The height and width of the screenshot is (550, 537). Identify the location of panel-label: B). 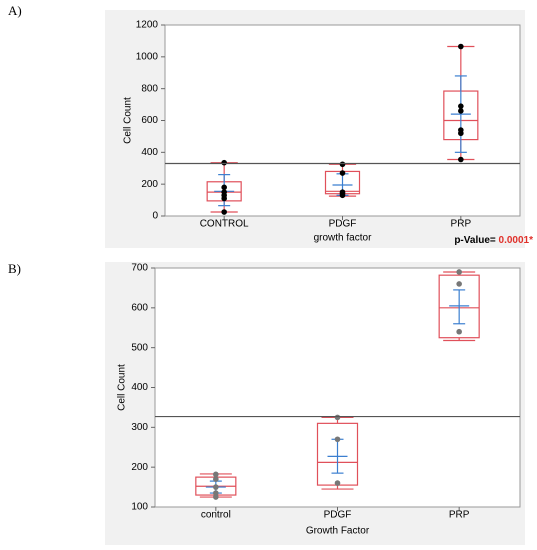
(14, 268).